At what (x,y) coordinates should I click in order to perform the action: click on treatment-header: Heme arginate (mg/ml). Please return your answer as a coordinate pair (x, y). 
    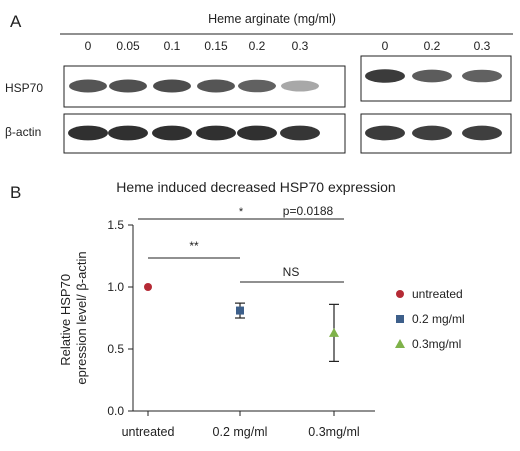
    Looking at the image, I should click on (272, 19).